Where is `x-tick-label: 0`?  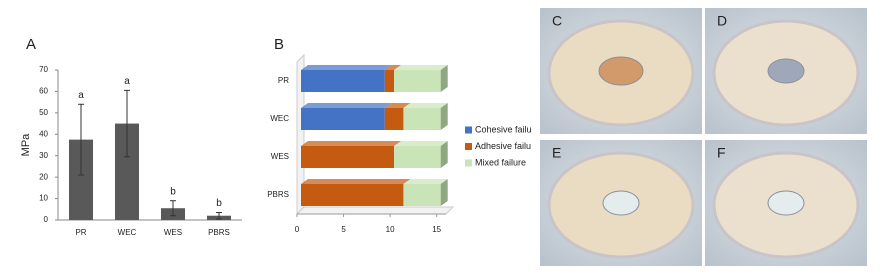 x-tick-label: 0 is located at coordinates (297, 229).